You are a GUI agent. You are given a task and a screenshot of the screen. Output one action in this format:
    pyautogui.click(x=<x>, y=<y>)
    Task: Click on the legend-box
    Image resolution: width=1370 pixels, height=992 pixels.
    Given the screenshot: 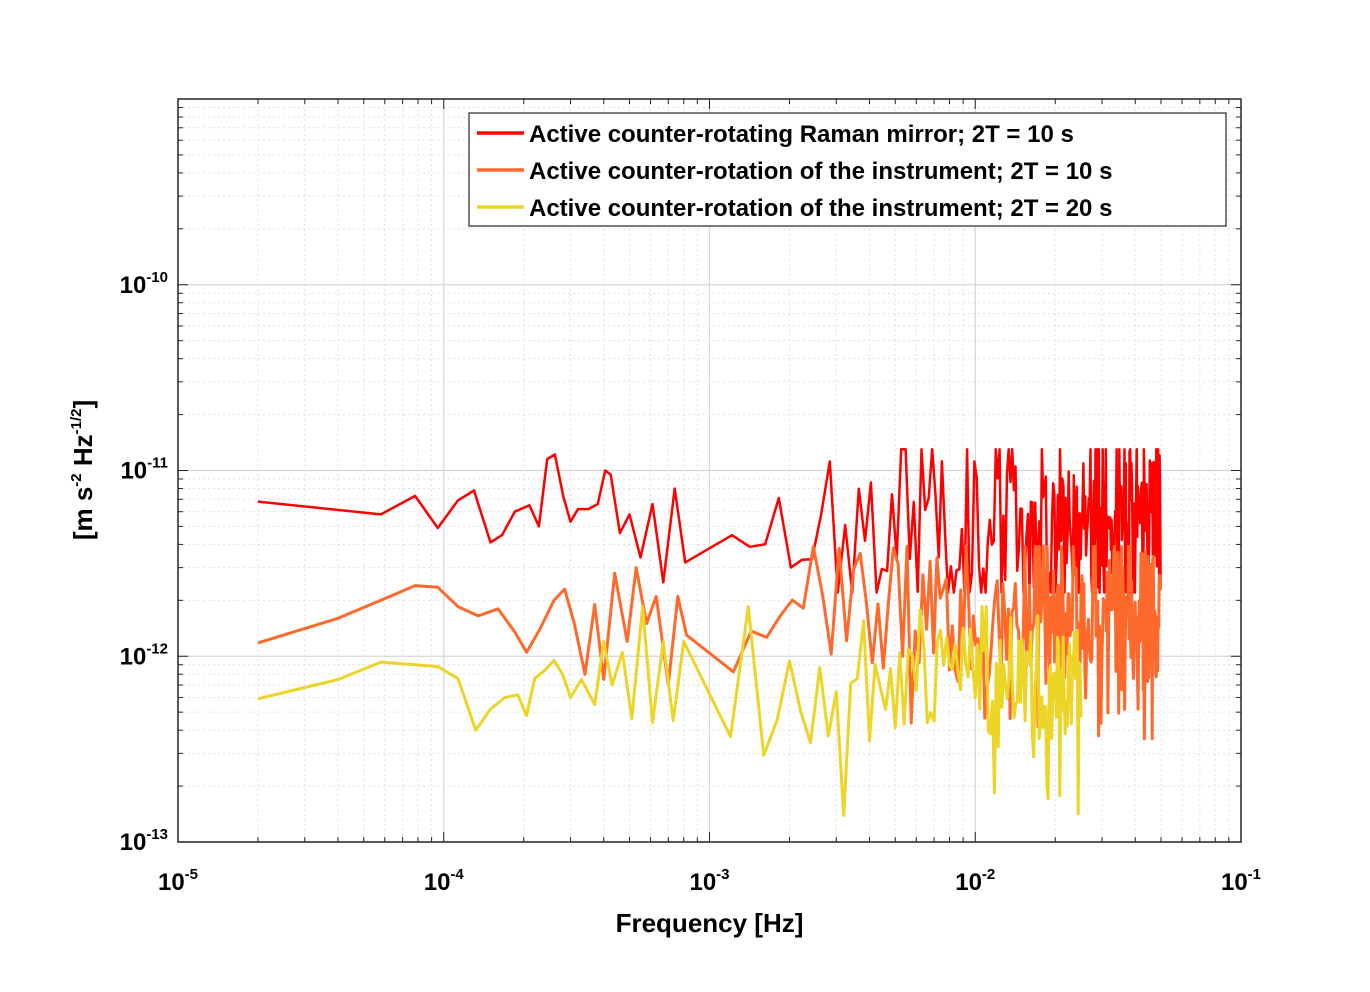 What is the action you would take?
    pyautogui.click(x=847, y=169)
    